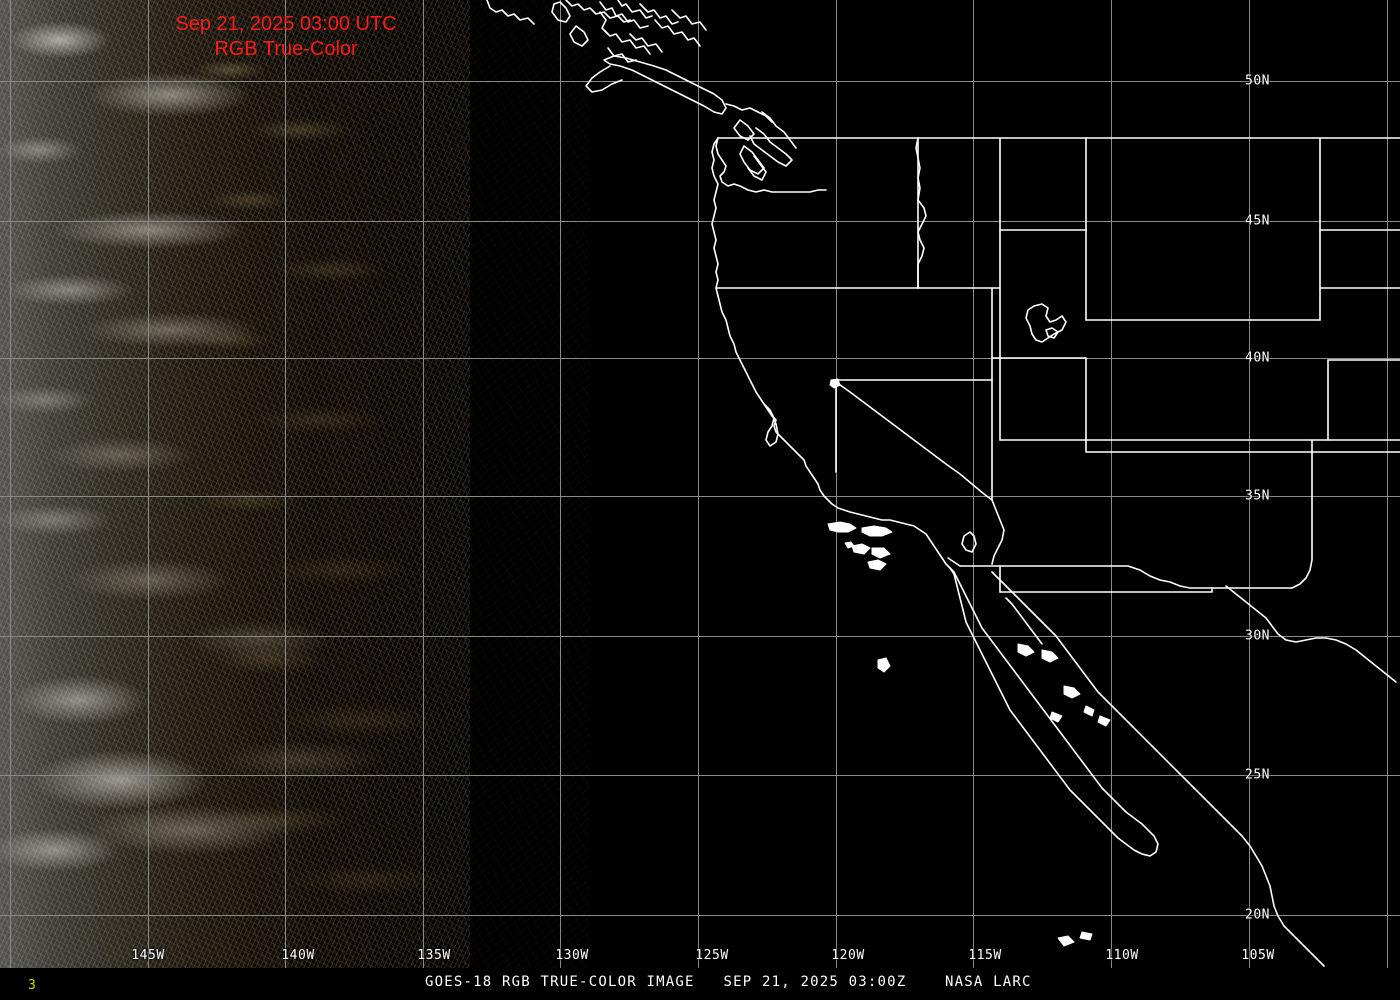  I want to click on title-product-name: RGB True-Color, so click(286, 49).